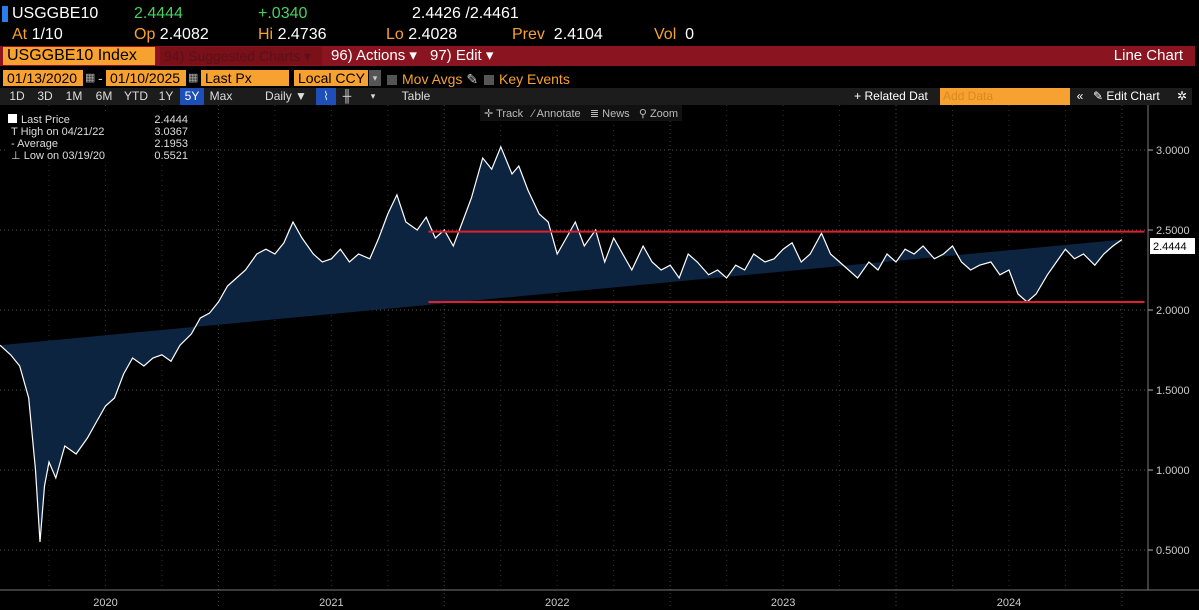 The width and height of the screenshot is (1199, 610). I want to click on legend-label: Low on 03/19/20, so click(64, 156).